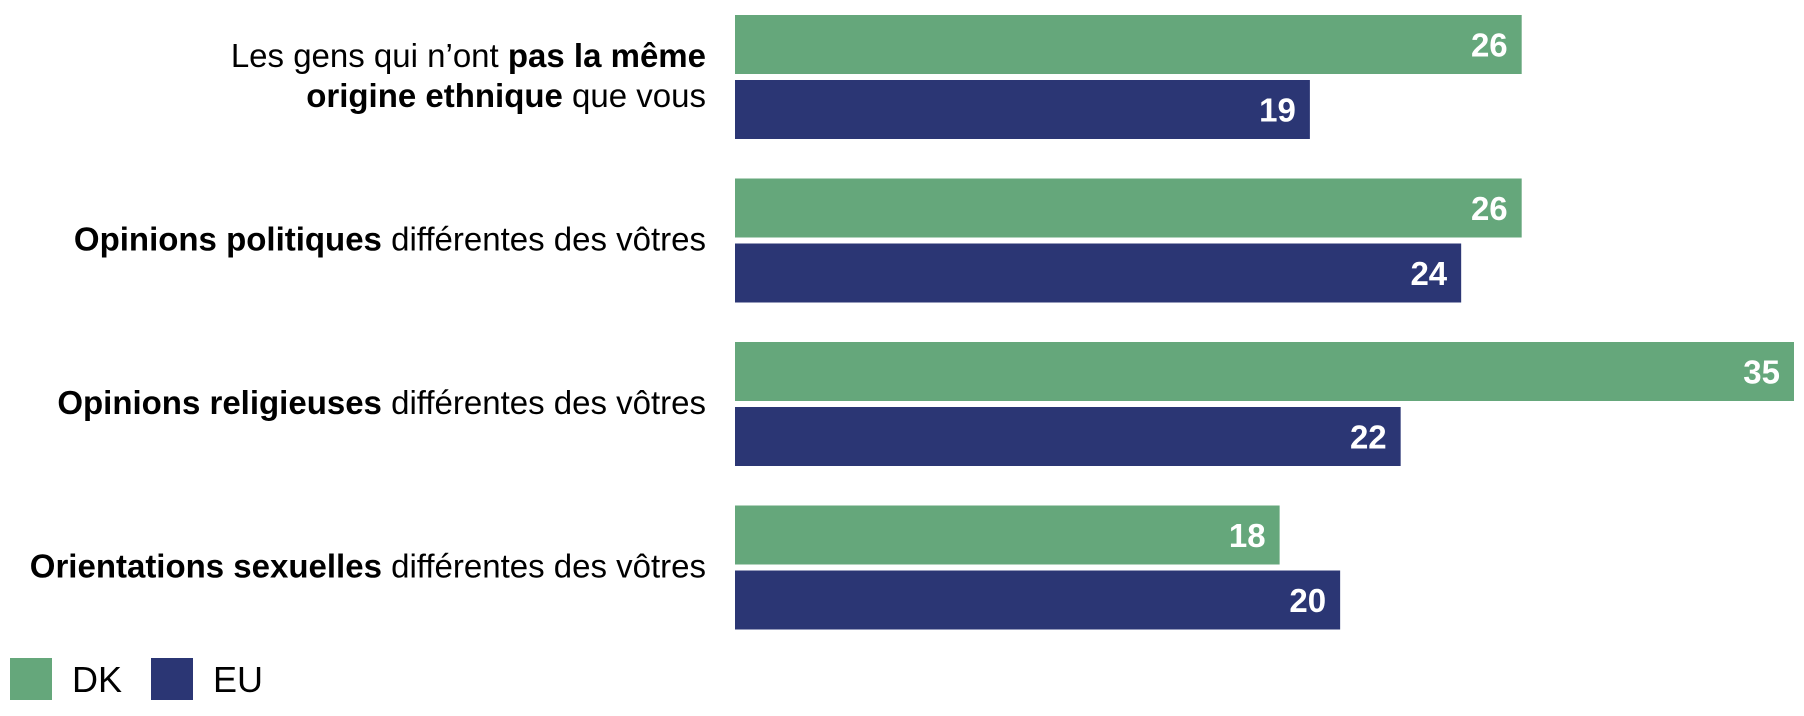 This screenshot has width=1804, height=716. Describe the element at coordinates (206, 566) in the screenshot. I see `category-label-run: Orientations sexuelles` at that location.